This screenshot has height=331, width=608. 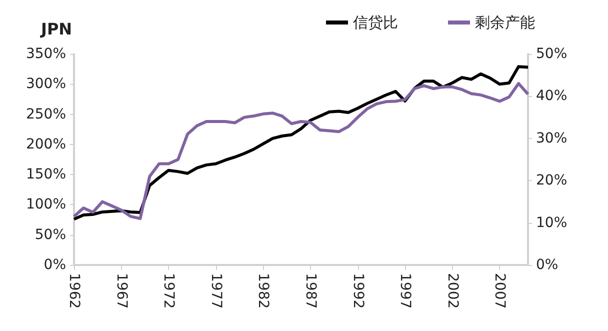 What do you see at coordinates (552, 96) in the screenshot?
I see `y2-tick-label: 40%` at bounding box center [552, 96].